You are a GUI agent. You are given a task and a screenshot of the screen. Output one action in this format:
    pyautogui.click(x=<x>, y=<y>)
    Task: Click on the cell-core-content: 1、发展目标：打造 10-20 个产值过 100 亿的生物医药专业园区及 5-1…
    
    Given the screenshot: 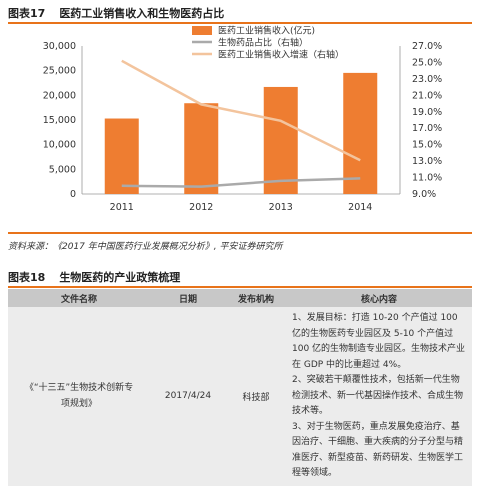 What is the action you would take?
    pyautogui.click(x=379, y=396)
    